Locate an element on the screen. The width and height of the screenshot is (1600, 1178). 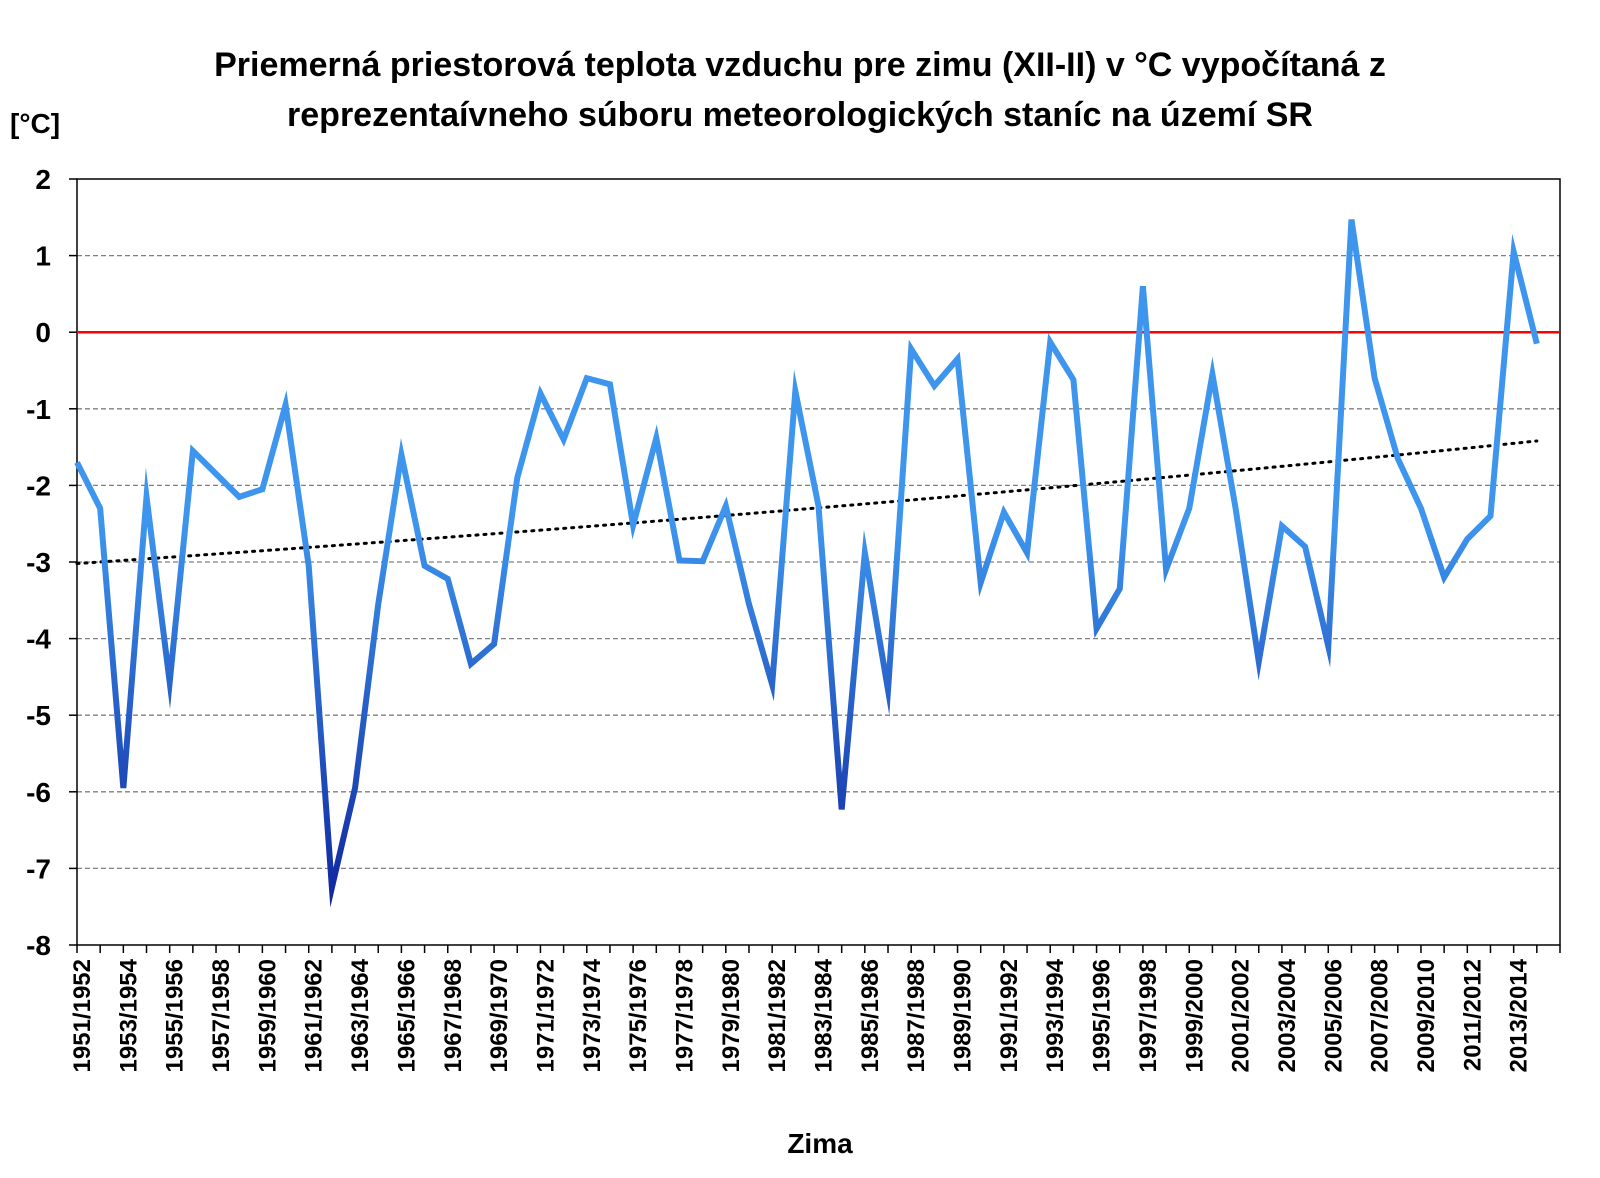
x-tick-label: 1963/1964 is located at coordinates (360, 1015).